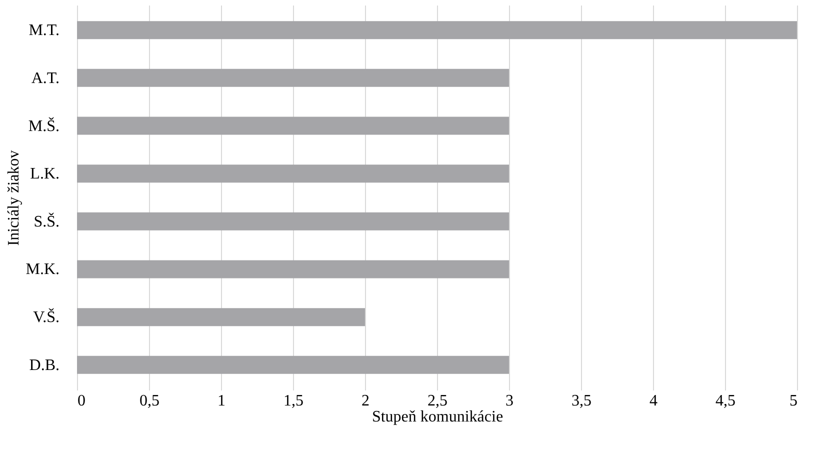 The width and height of the screenshot is (831, 462). Describe the element at coordinates (44, 31) in the screenshot. I see `y-tick-label: M.T.` at that location.